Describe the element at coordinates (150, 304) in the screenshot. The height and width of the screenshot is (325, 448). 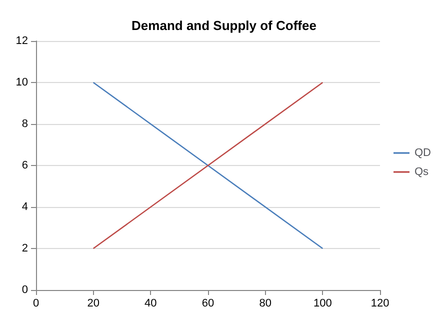
I see `x-tick-label: 40` at that location.